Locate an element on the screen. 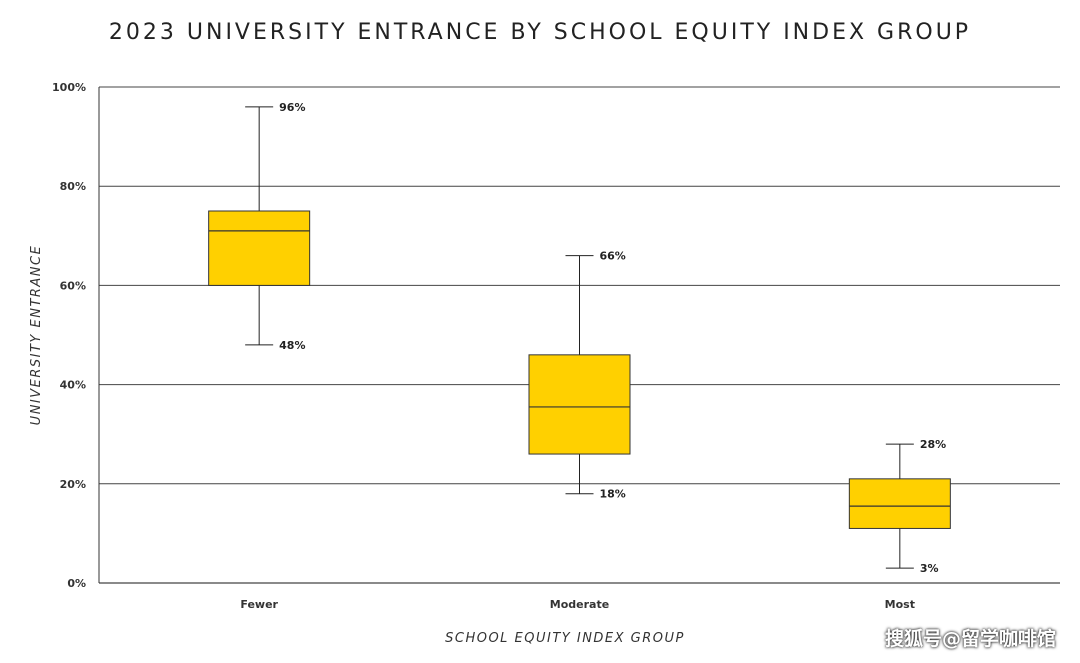 This screenshot has width=1080, height=663. y-tick-label-20: 20% is located at coordinates (73, 484).